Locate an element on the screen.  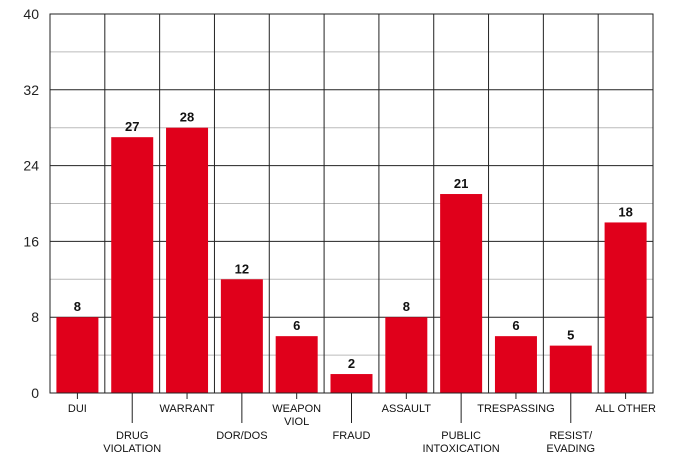
y-tick-label: 0 is located at coordinates (35, 393).